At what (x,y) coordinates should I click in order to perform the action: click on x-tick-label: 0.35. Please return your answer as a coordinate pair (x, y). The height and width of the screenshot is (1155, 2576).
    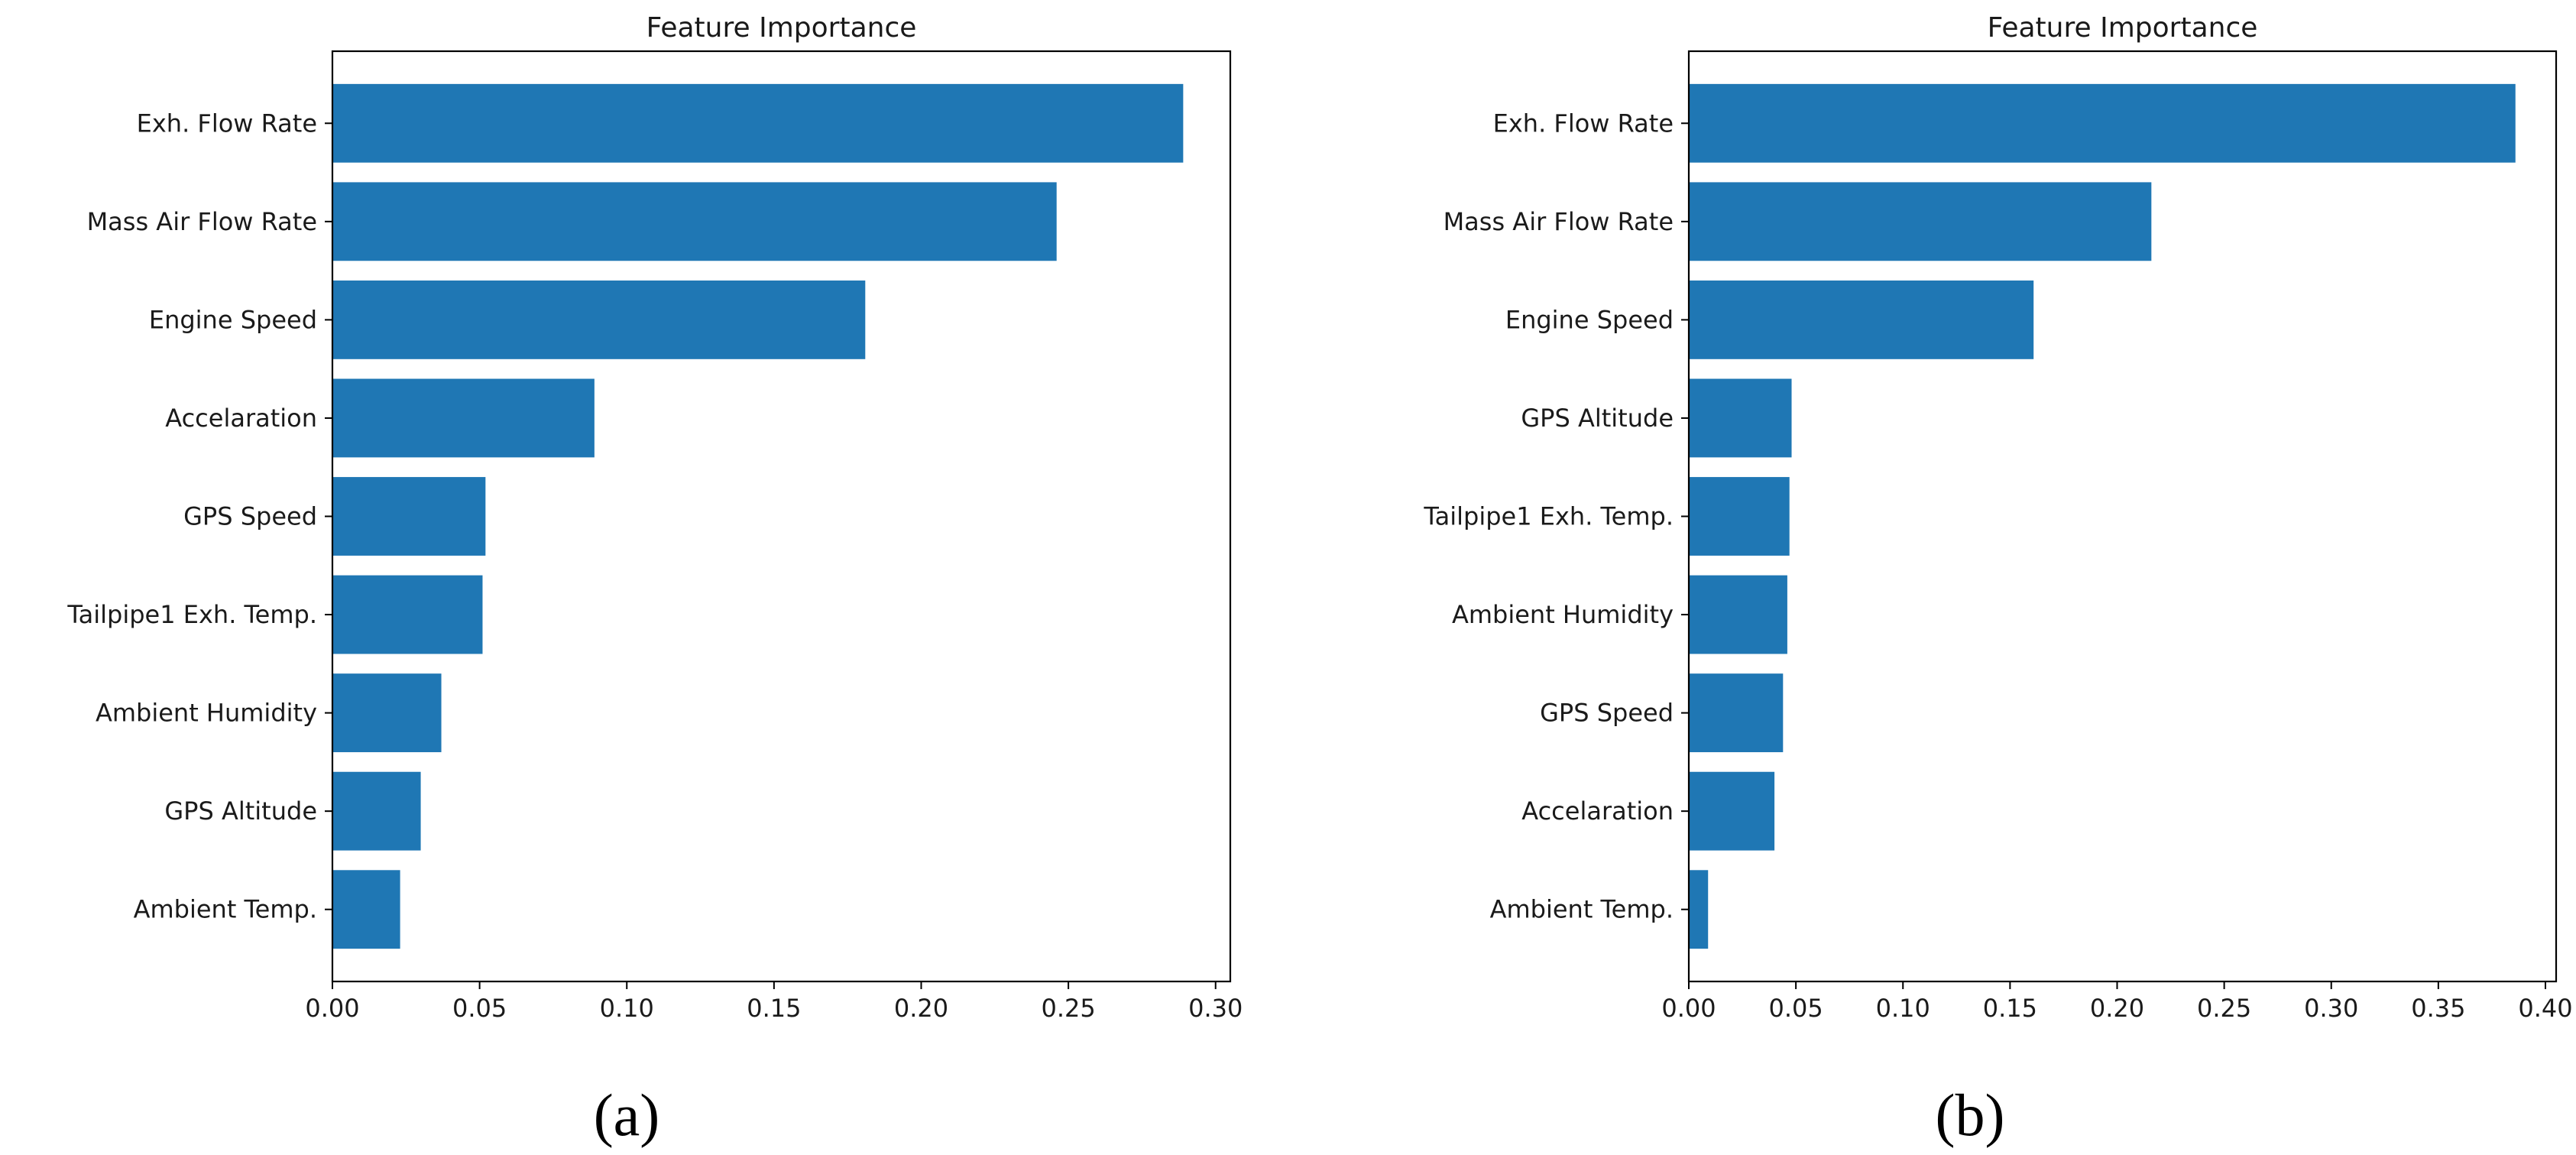
    Looking at the image, I should click on (2438, 1008).